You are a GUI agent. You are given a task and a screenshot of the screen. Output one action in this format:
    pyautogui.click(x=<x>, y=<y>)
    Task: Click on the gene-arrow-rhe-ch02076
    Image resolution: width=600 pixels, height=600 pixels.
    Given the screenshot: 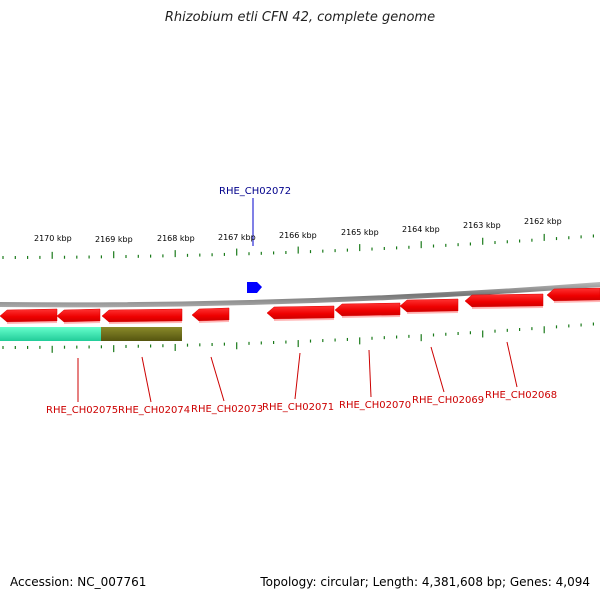 What is the action you would take?
    pyautogui.click(x=29, y=315)
    